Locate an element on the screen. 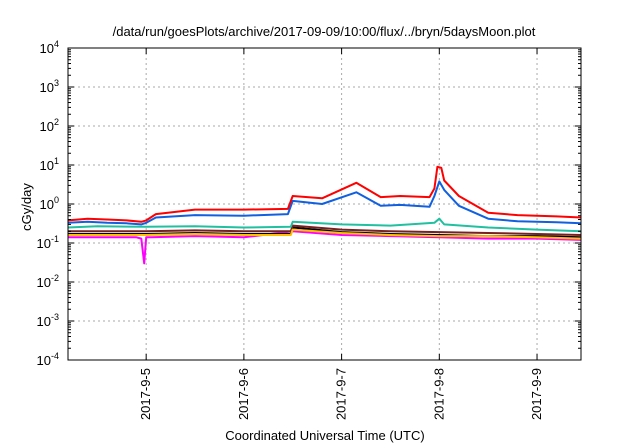 Image resolution: width=640 pixels, height=448 pixels. x-axis-label: Coordinated Universal Time (UTC) is located at coordinates (324, 435).